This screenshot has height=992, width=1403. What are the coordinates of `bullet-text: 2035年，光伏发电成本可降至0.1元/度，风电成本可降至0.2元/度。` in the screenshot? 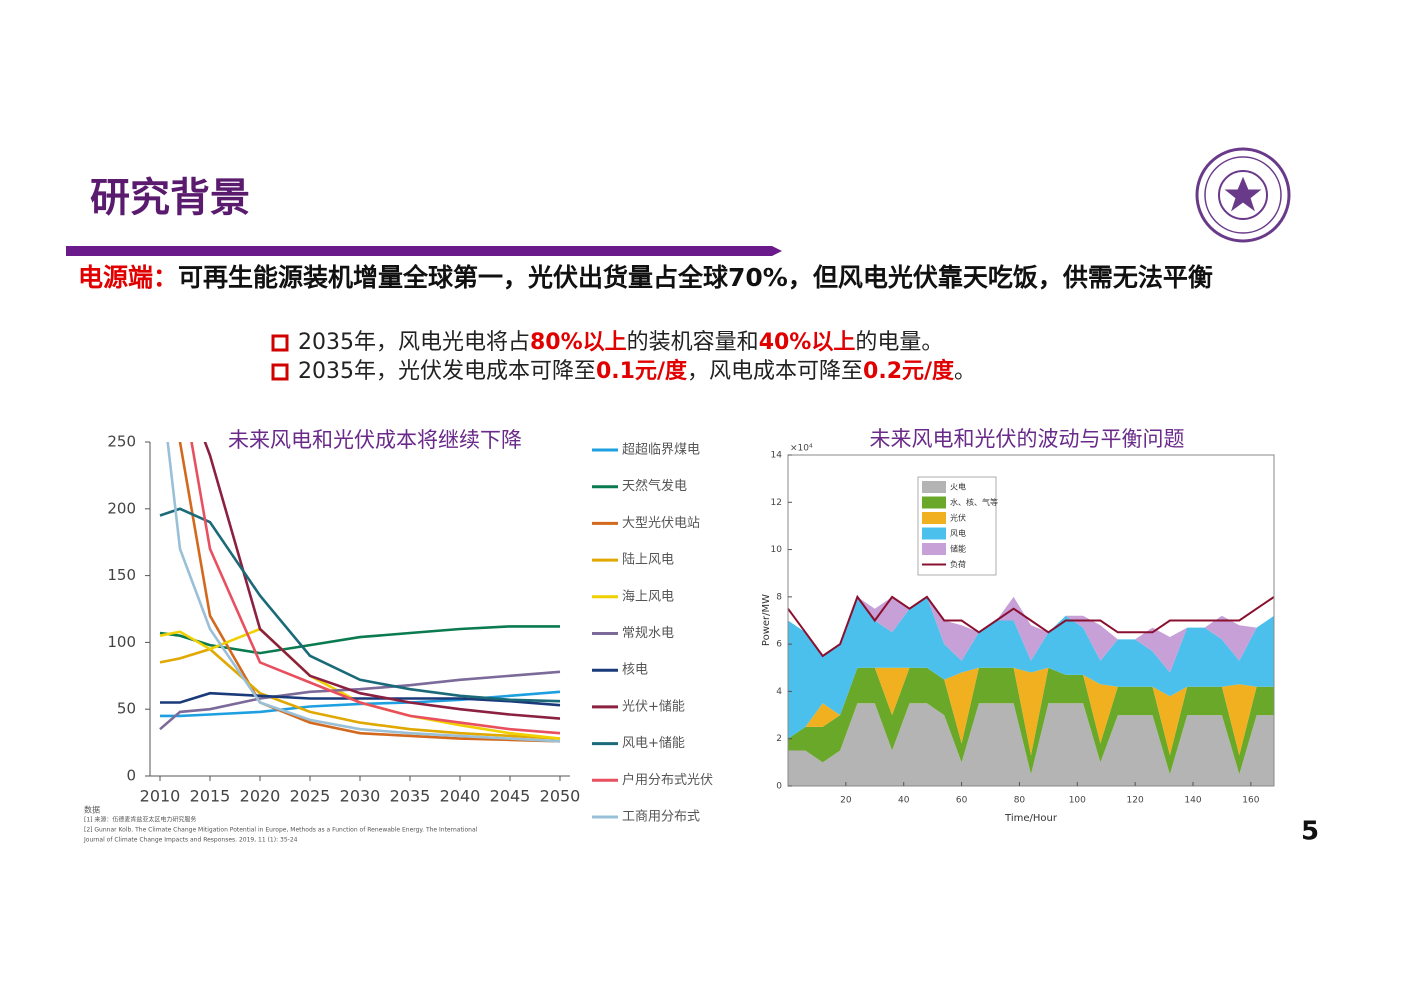 It's located at (637, 371).